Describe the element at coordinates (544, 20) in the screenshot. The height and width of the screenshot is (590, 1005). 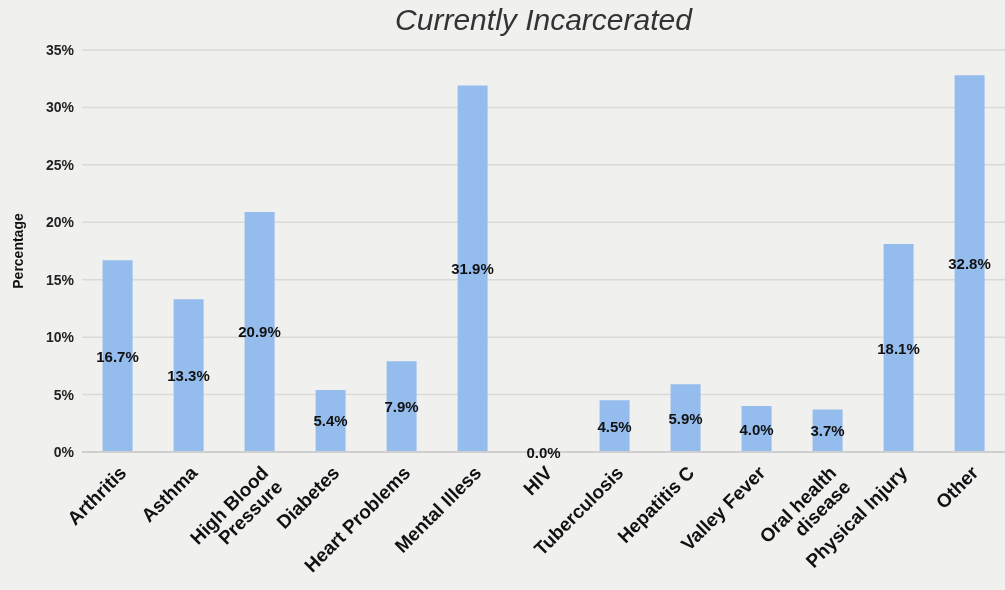
I see `chart-title: Currently Incarcerated` at that location.